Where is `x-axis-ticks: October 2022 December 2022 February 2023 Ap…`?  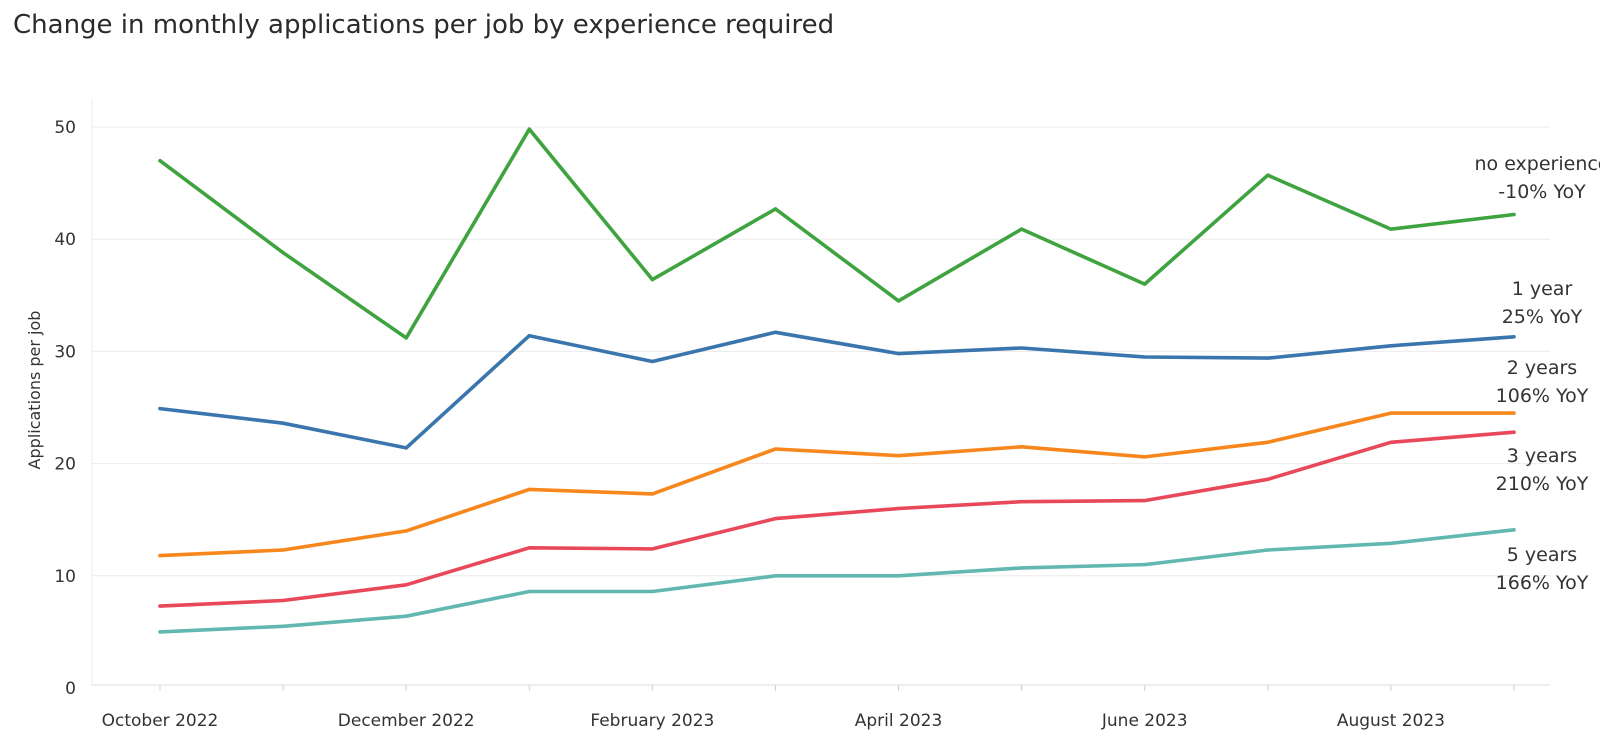
x-axis-ticks: October 2022 December 2022 February 2023 Ap… is located at coordinates (808, 708).